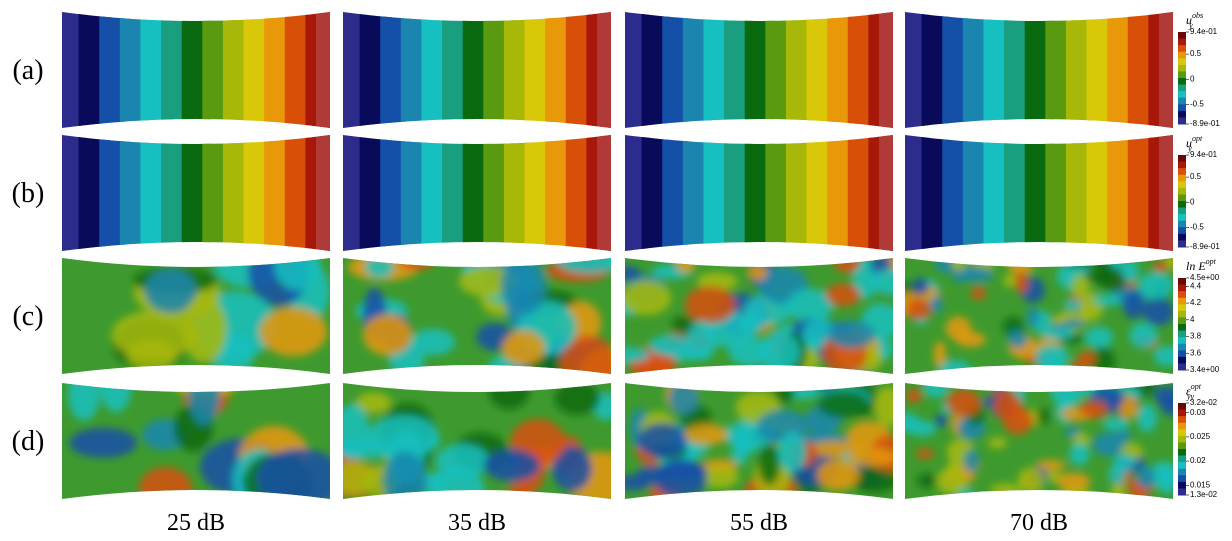 The height and width of the screenshot is (541, 1232). What do you see at coordinates (27, 316) in the screenshot?
I see `row-label: (c)` at bounding box center [27, 316].